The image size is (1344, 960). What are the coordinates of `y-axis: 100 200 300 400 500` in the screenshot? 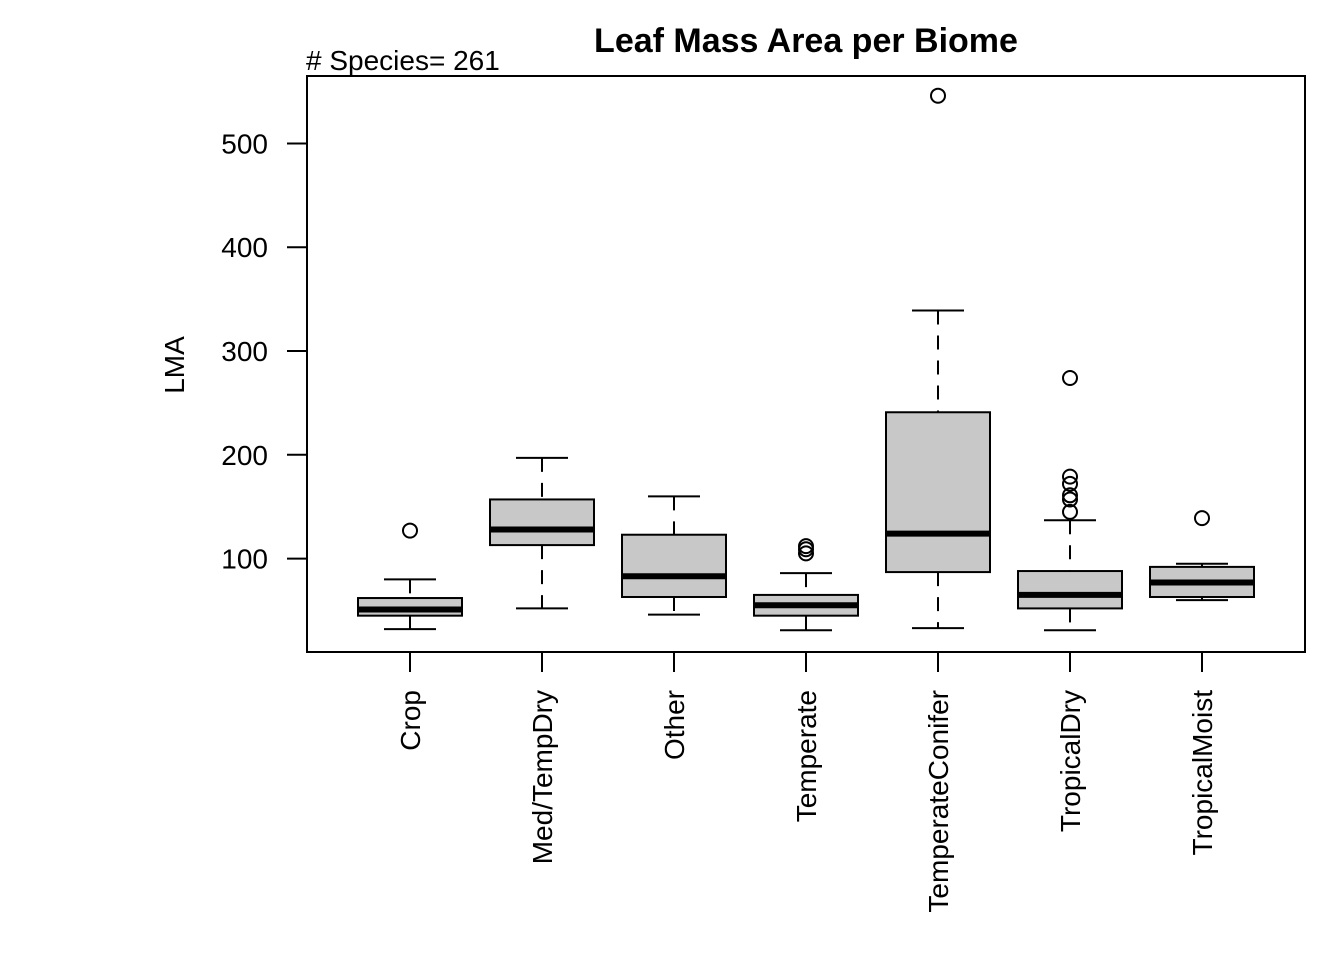 It's located at (264, 351).